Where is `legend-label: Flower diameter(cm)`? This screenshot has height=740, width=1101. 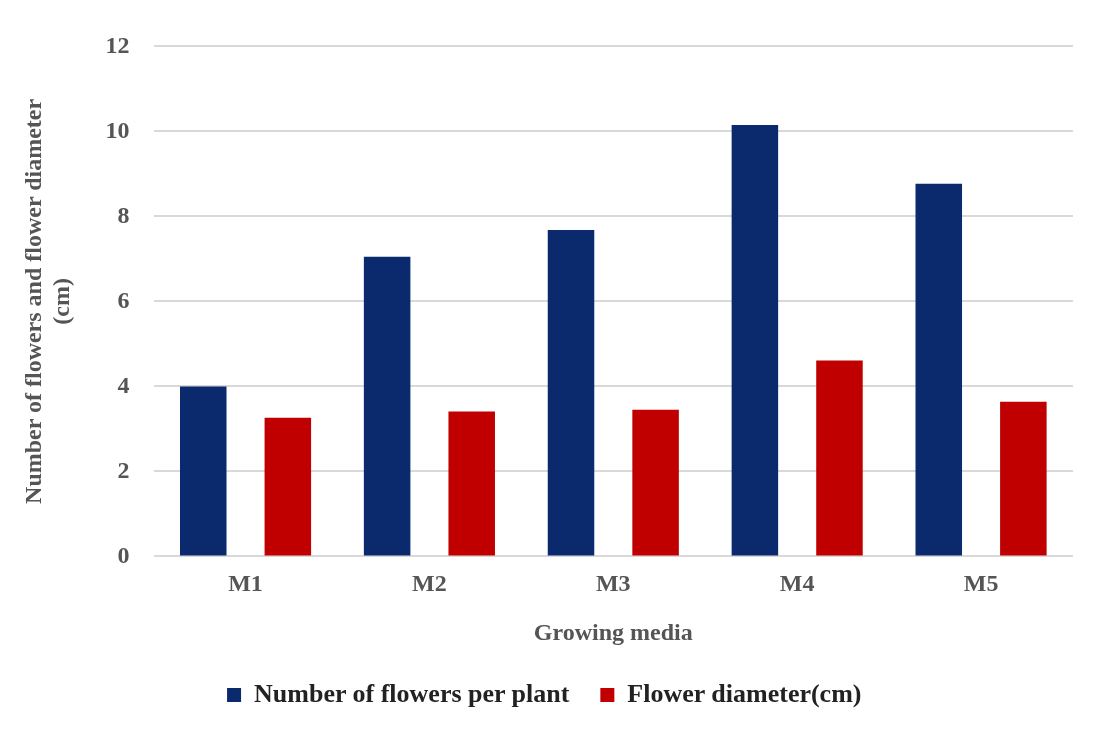 legend-label: Flower diameter(cm) is located at coordinates (744, 693).